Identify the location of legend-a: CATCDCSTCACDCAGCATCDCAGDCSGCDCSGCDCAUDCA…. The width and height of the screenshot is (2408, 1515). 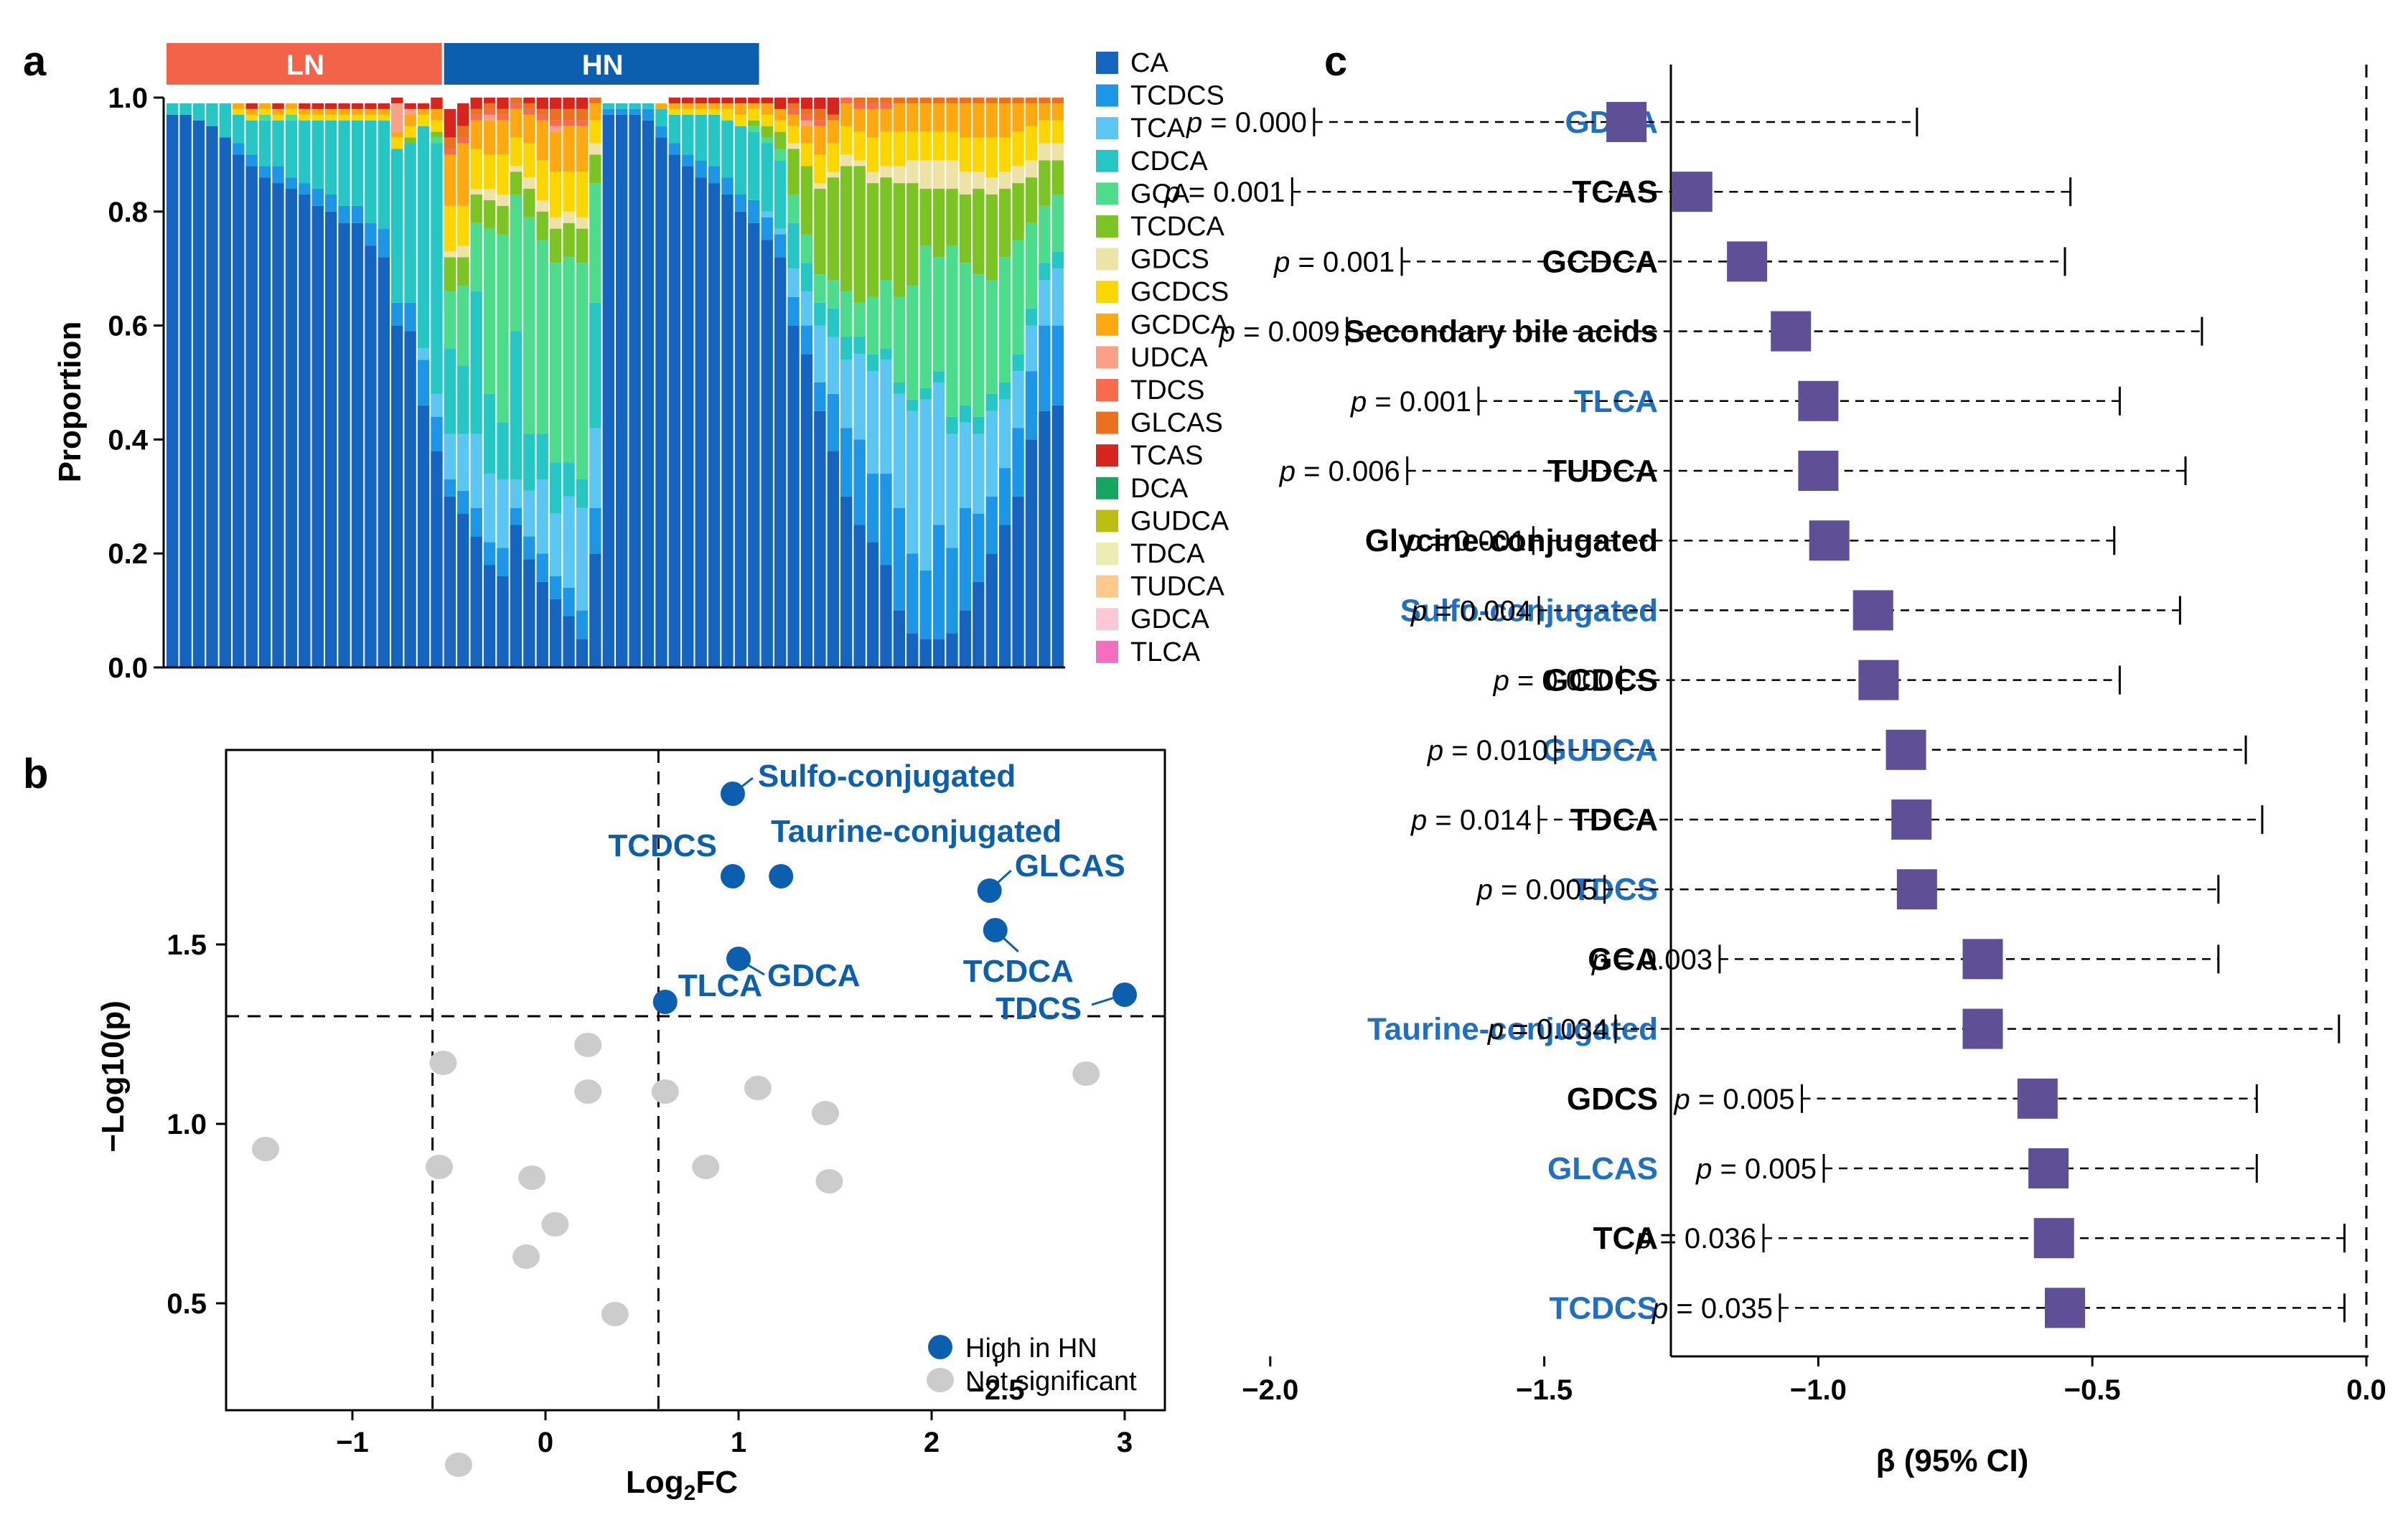
(1163, 357).